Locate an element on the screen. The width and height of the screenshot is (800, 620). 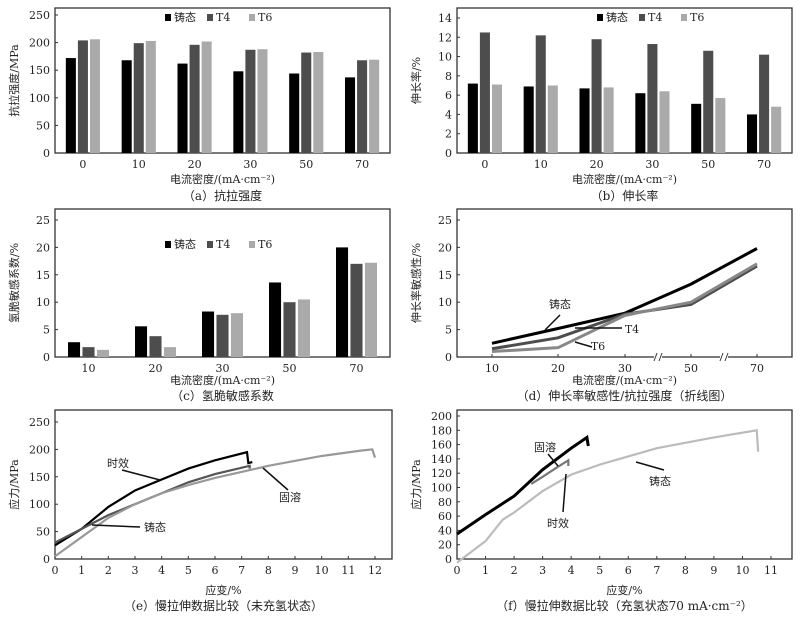
panel-caption: （a）抗拉强度 is located at coordinates (222, 195).